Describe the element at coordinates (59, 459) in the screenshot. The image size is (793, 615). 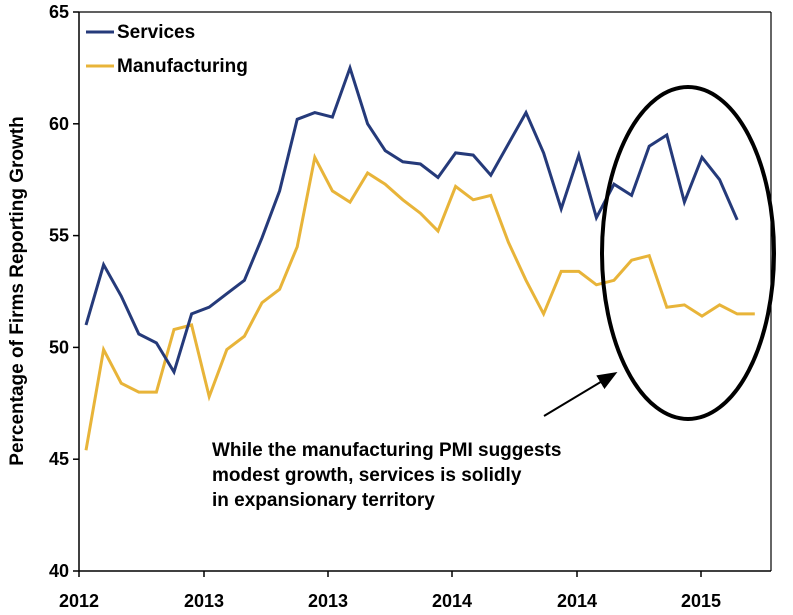
I see `y-tick-label: 45` at that location.